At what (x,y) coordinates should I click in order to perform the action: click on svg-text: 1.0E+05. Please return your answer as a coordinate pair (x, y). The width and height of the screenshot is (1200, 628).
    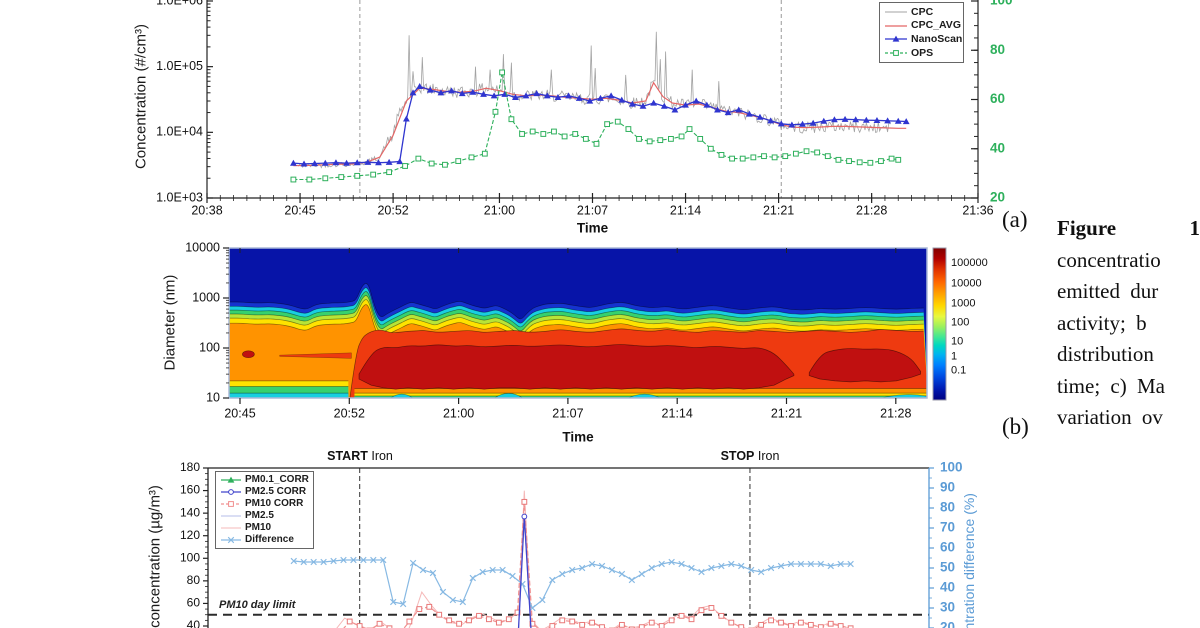
    Looking at the image, I should click on (179, 66).